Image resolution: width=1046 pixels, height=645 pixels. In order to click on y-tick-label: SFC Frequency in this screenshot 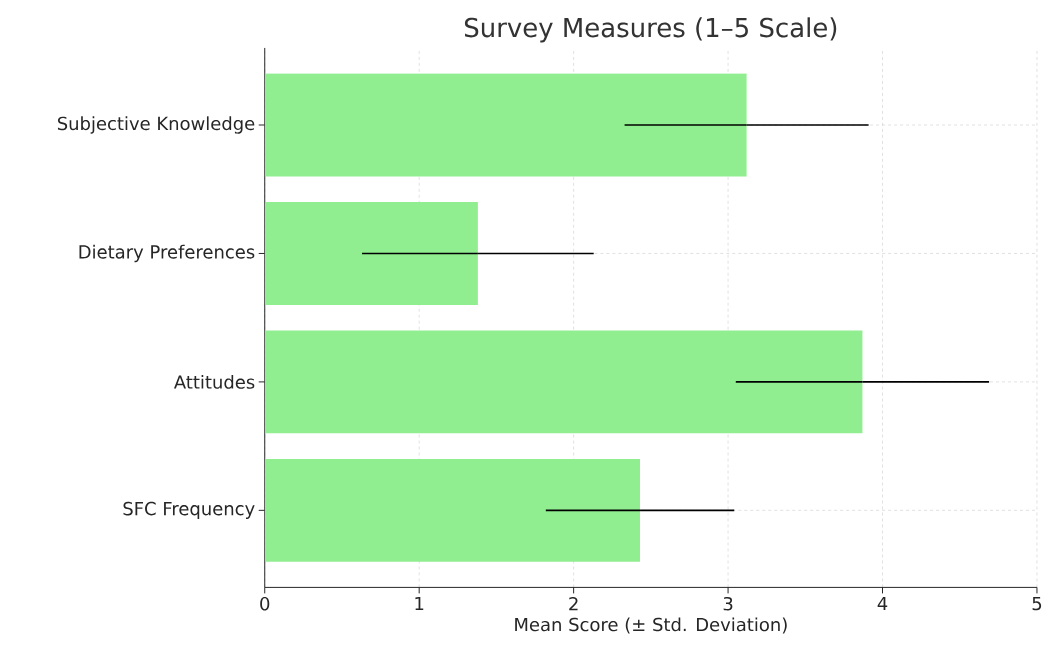, I will do `click(189, 510)`.